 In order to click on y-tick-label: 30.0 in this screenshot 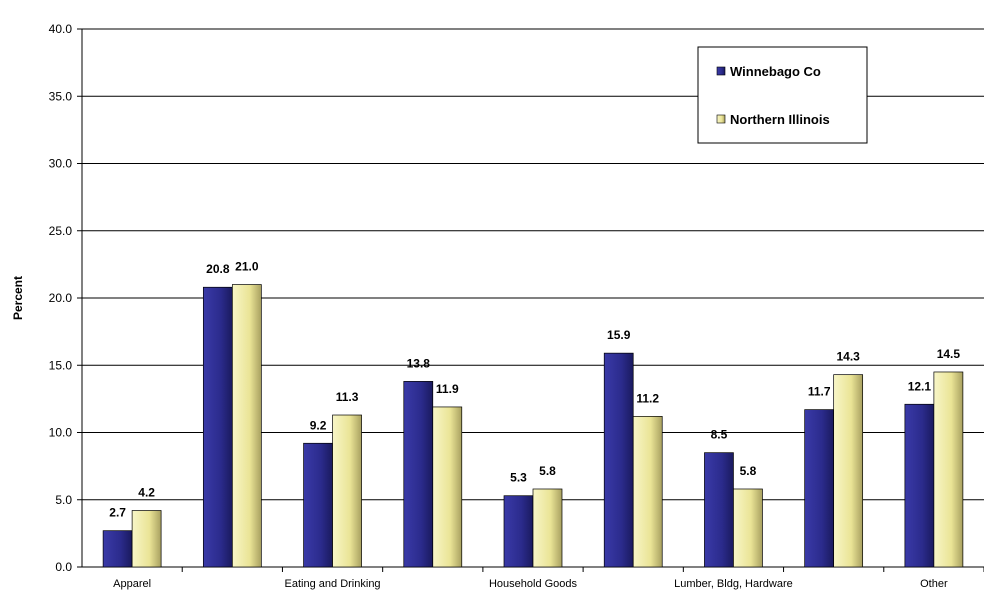, I will do `click(61, 164)`.